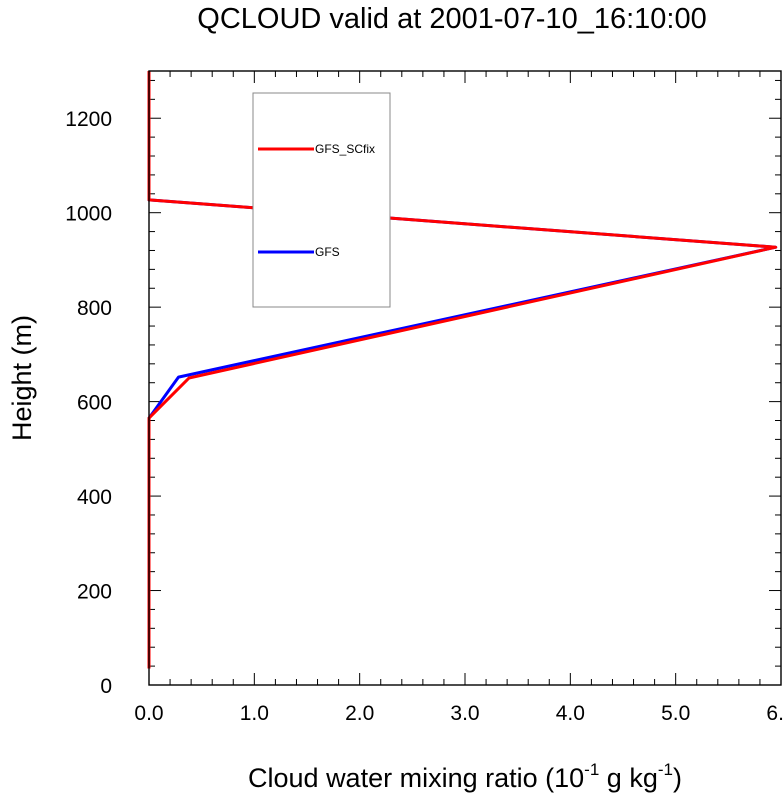  What do you see at coordinates (88, 214) in the screenshot?
I see `y-tick-label: 1000` at bounding box center [88, 214].